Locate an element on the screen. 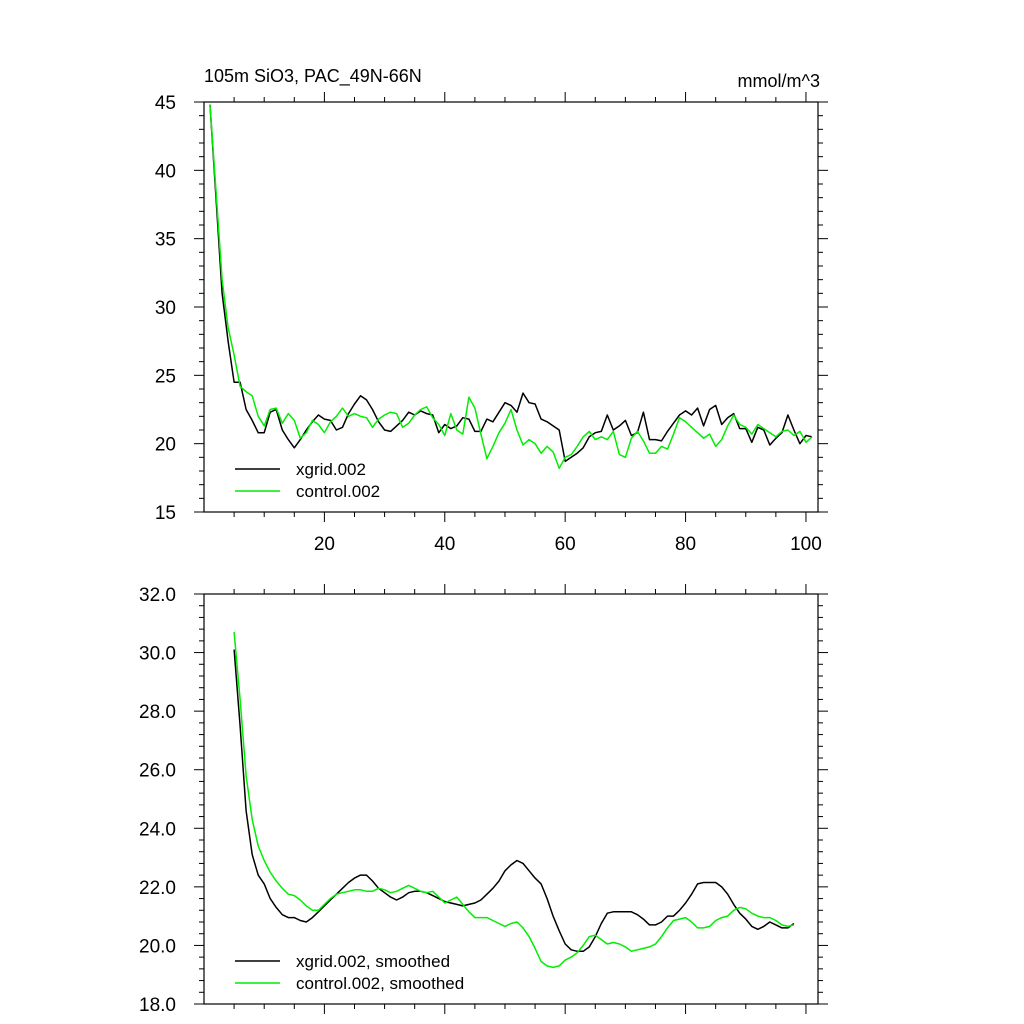 Image resolution: width=1024 pixels, height=1024 pixels. x-tick-label: 20 is located at coordinates (324, 544).